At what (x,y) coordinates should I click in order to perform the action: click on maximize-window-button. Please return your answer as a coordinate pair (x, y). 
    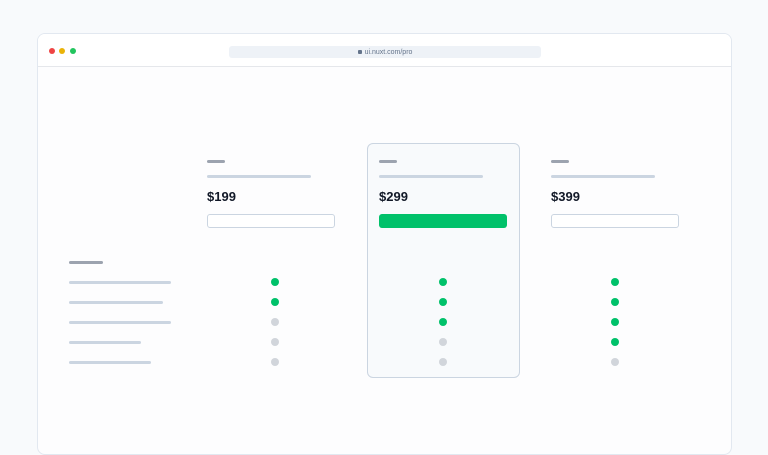
    Looking at the image, I should click on (73, 51).